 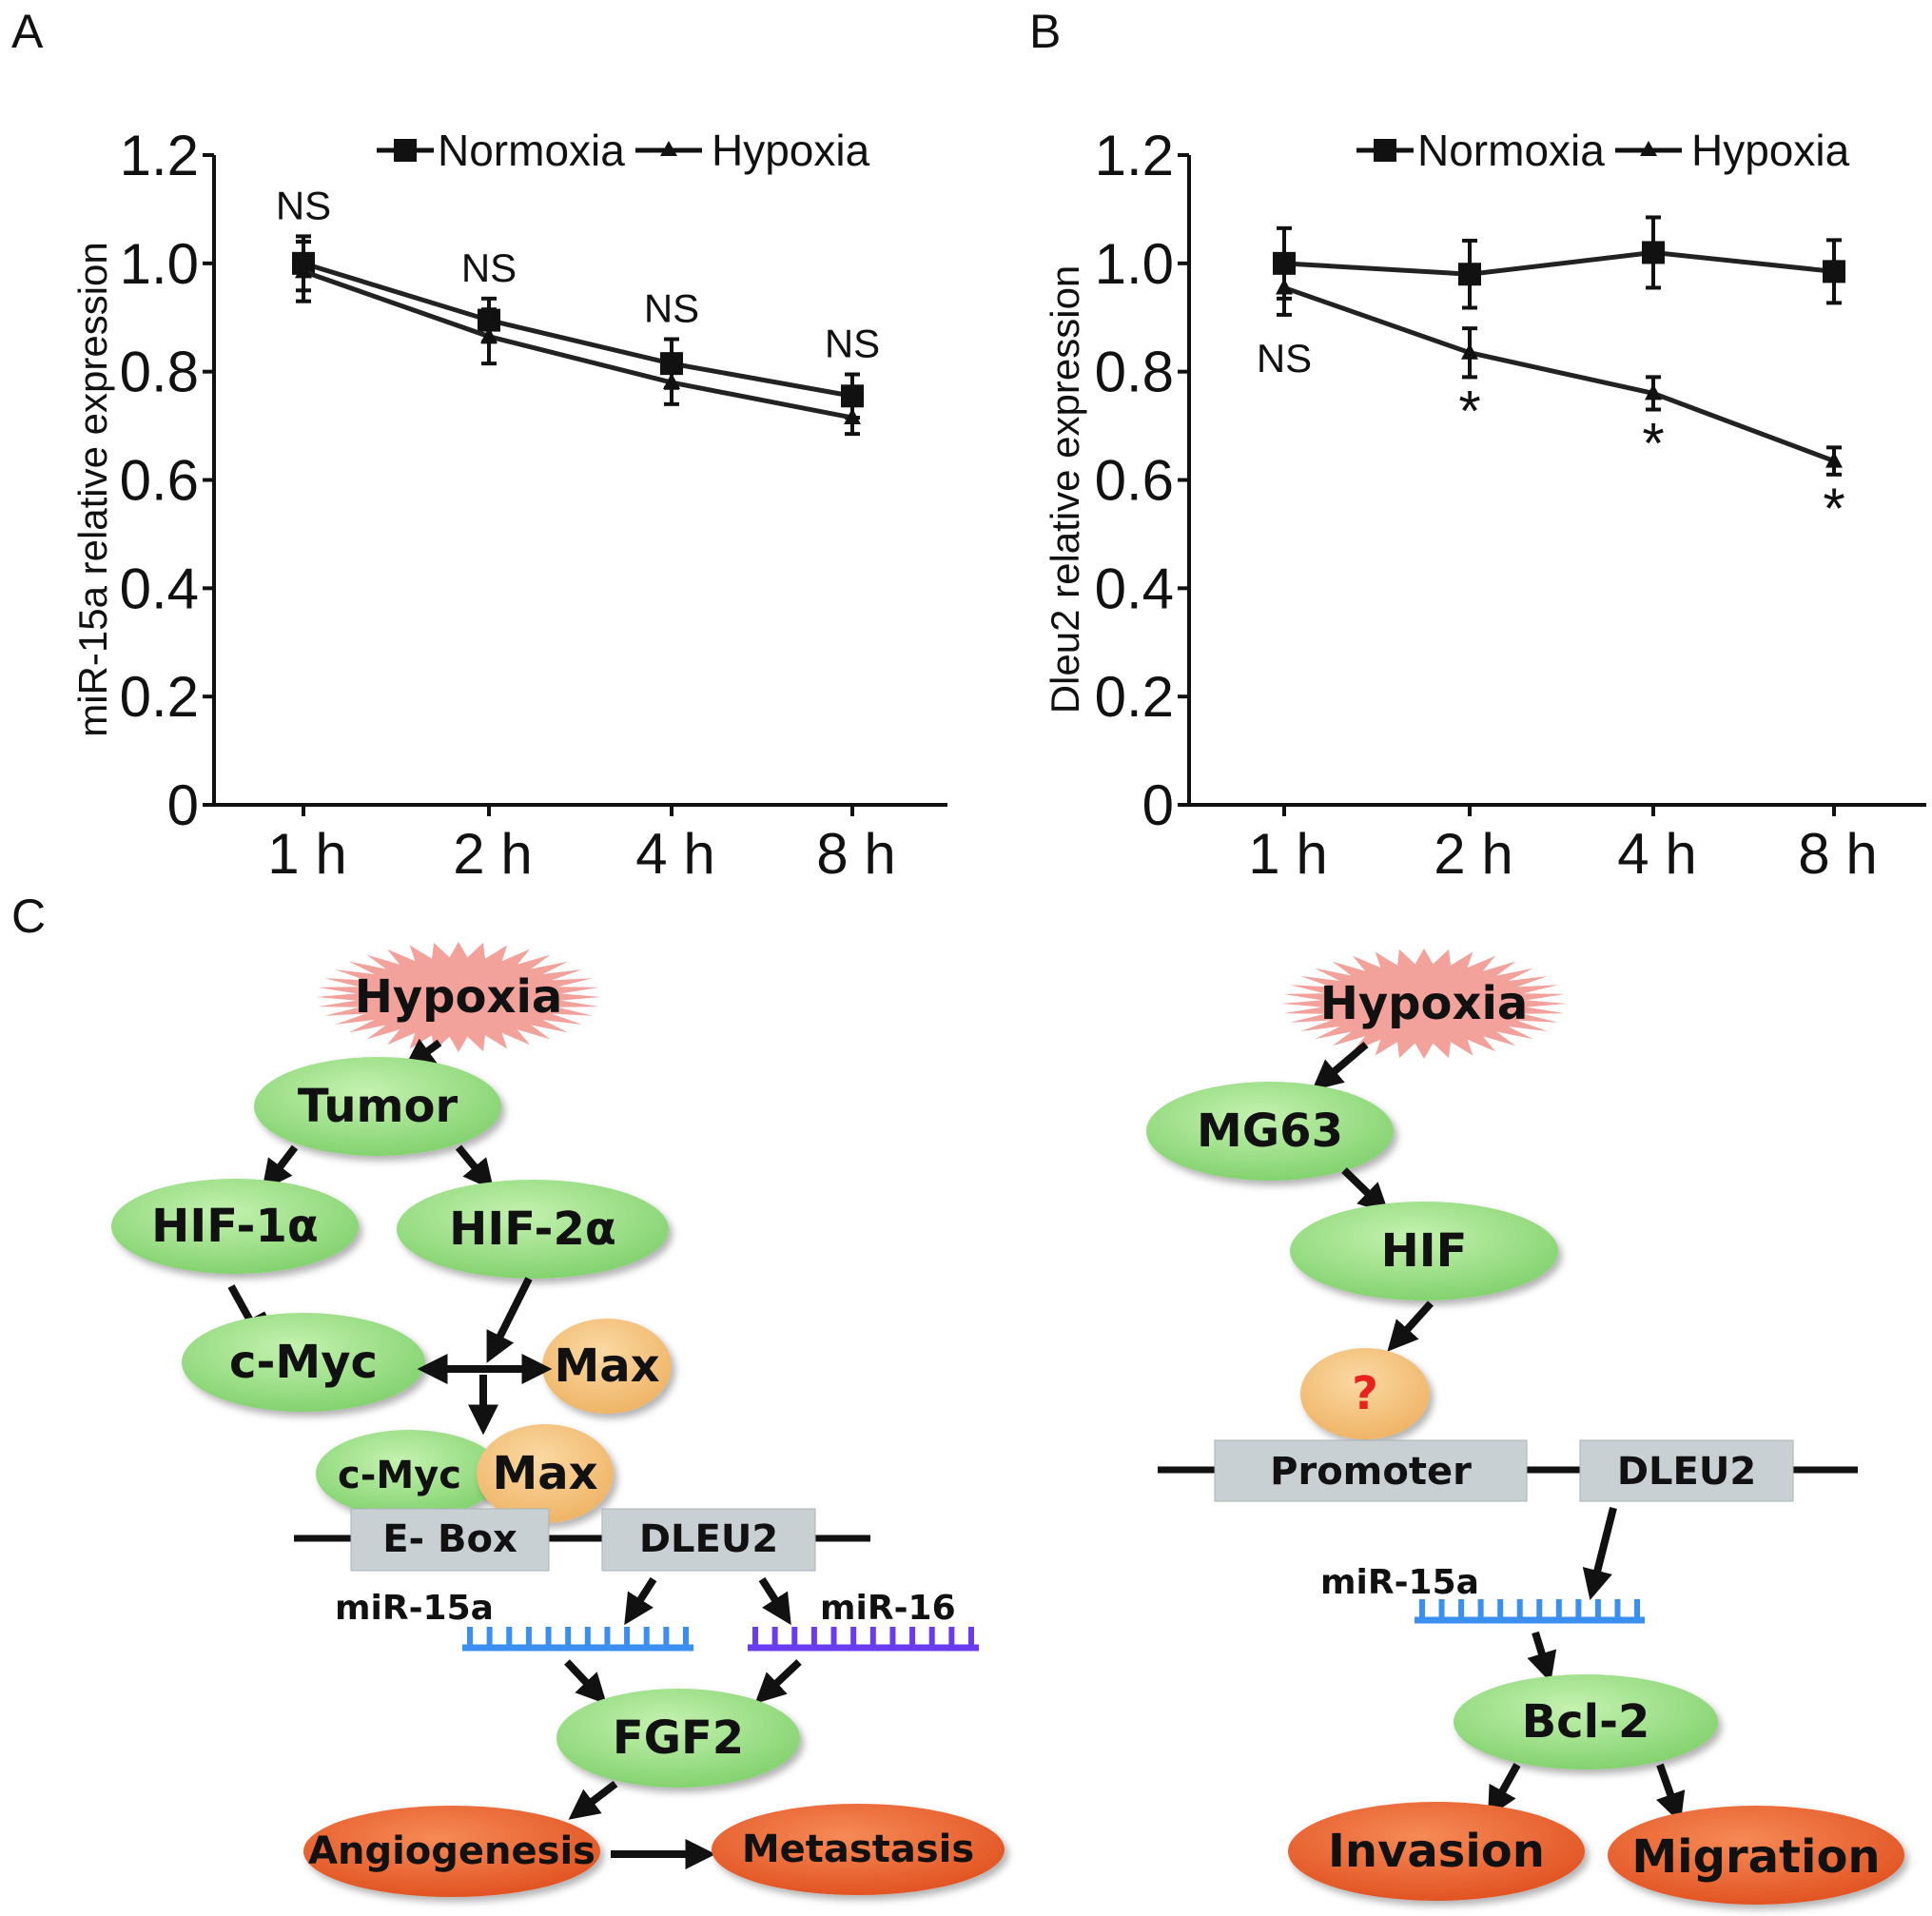 I want to click on hypoxia-burst-left, so click(x=458, y=997).